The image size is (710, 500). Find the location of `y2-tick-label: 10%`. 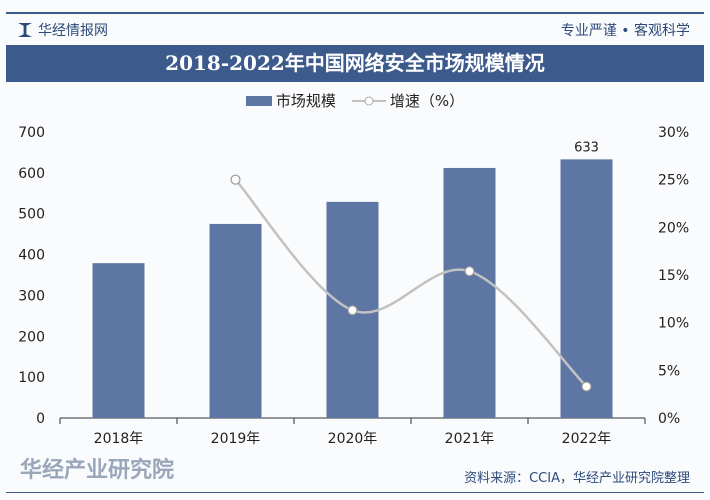

y2-tick-label: 10% is located at coordinates (673, 324).